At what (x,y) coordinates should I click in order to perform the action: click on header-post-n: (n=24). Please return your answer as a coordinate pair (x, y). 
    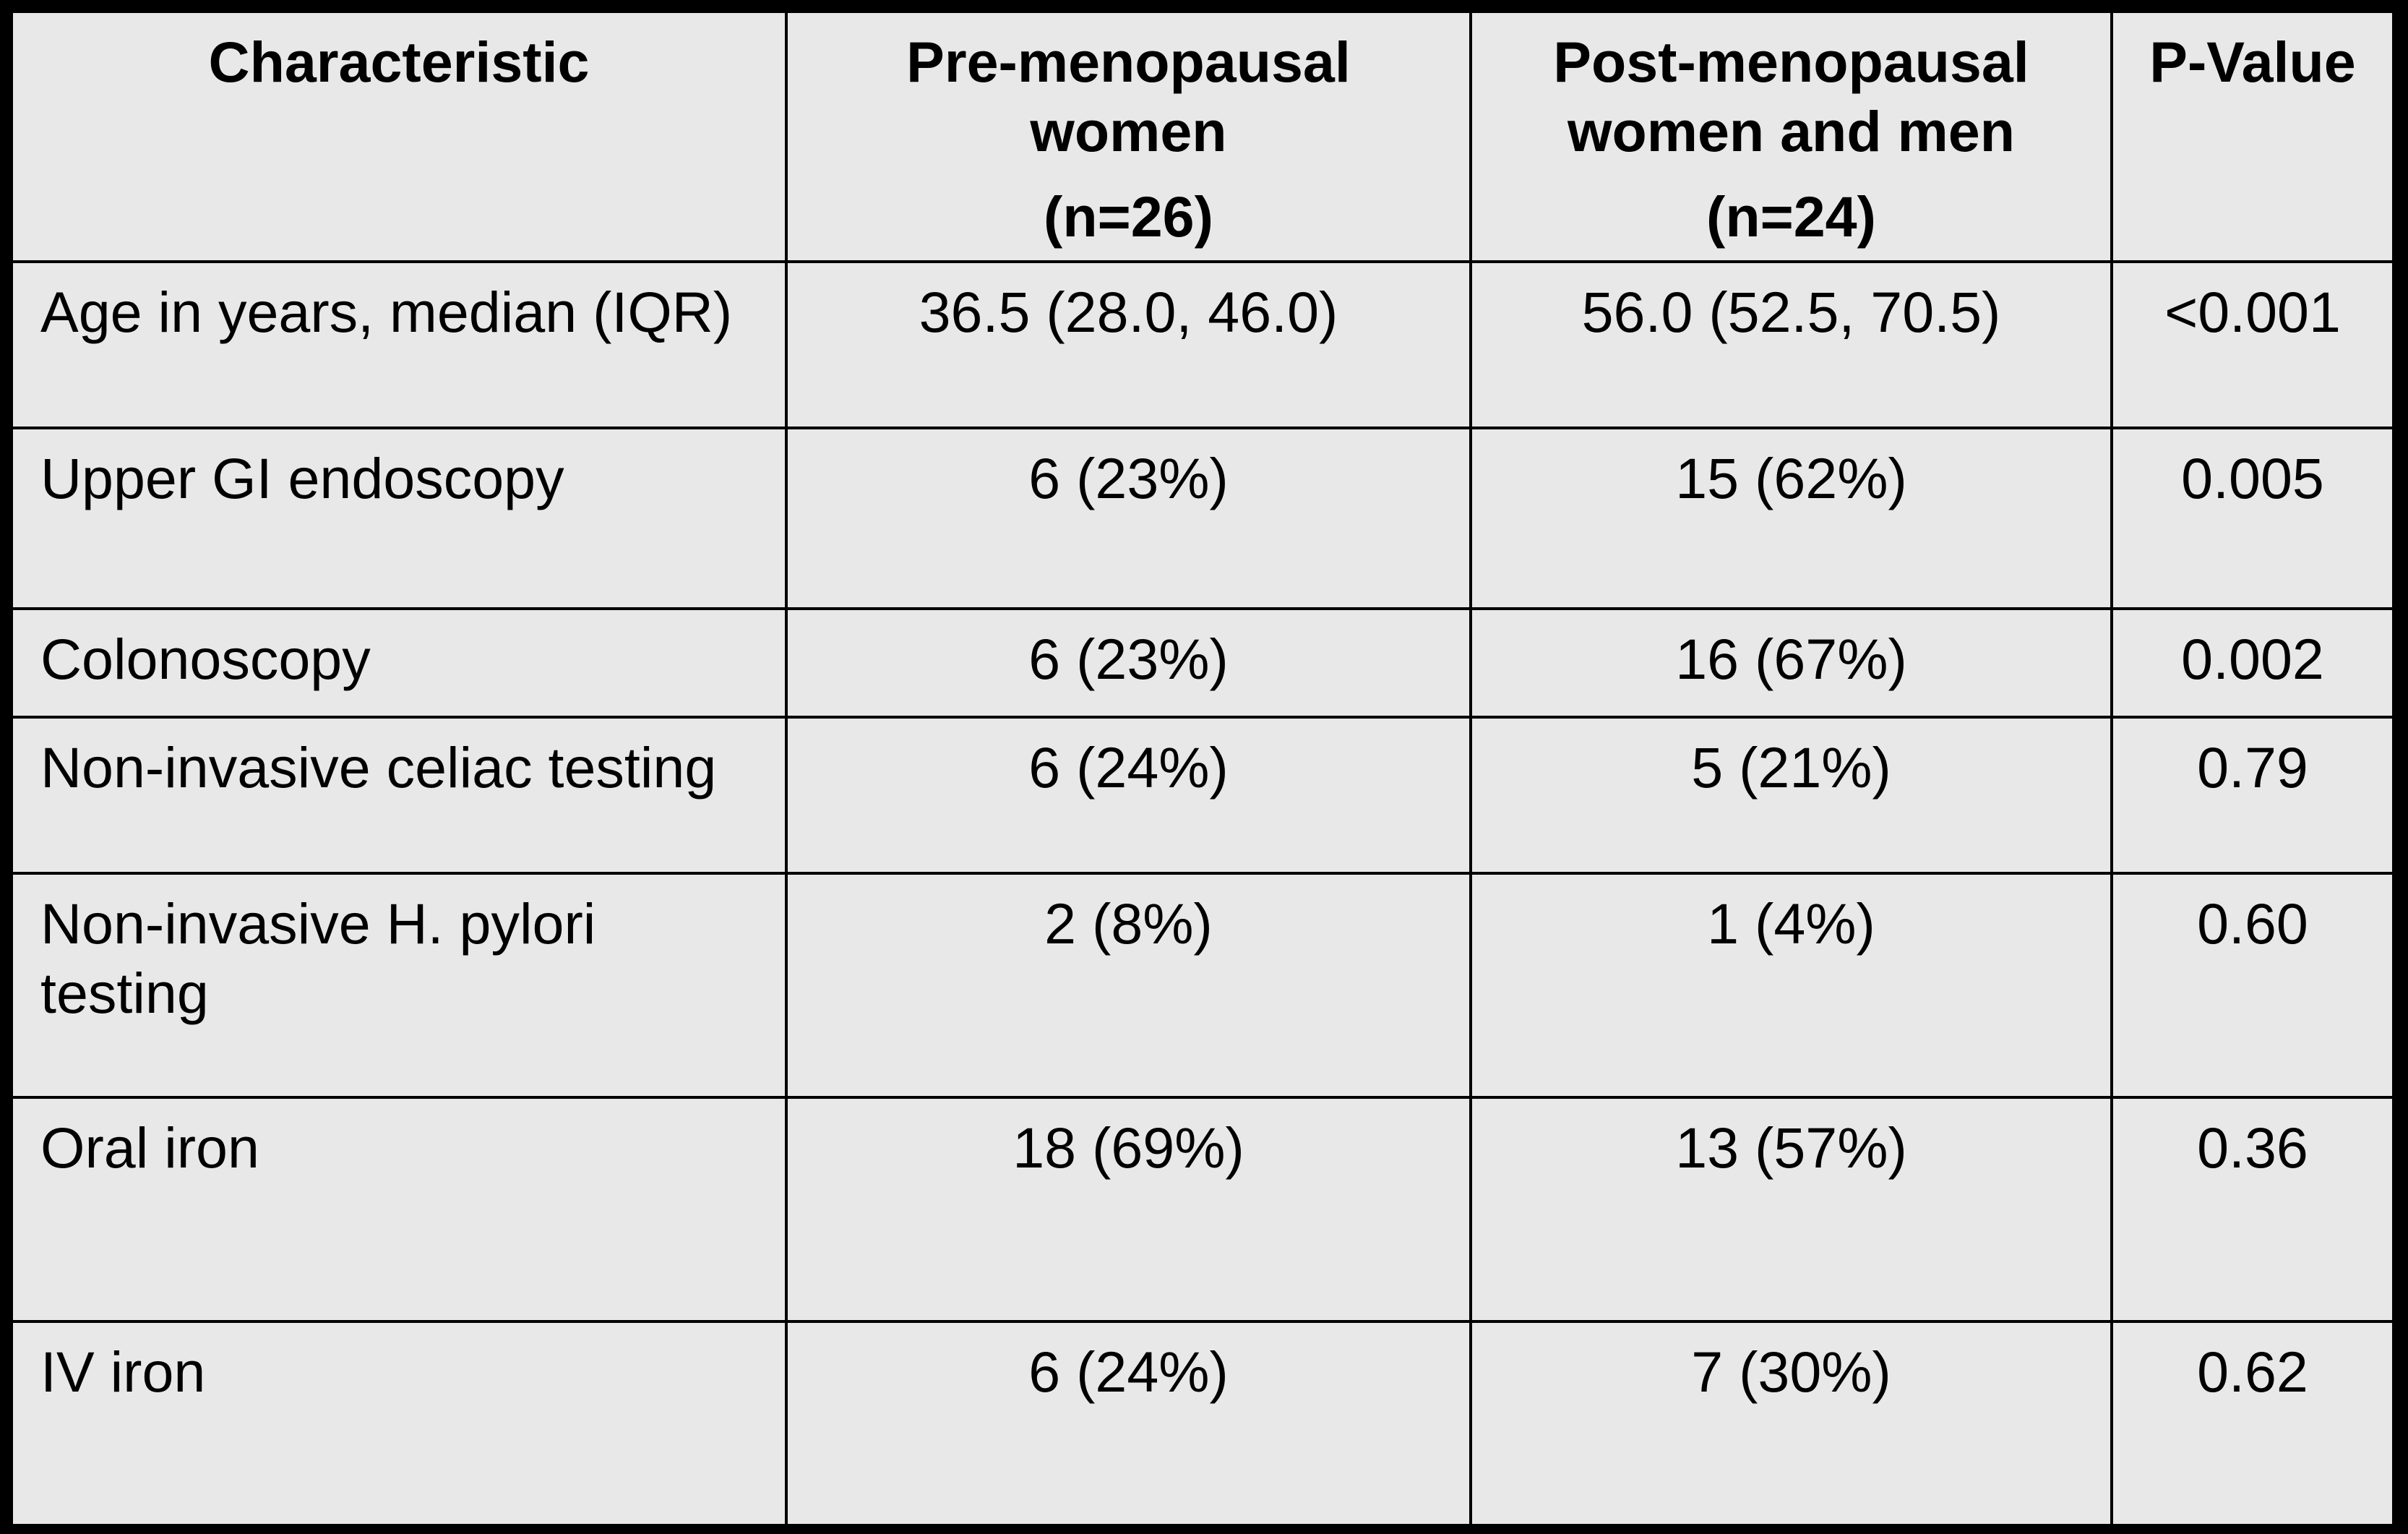
    Looking at the image, I should click on (1791, 216).